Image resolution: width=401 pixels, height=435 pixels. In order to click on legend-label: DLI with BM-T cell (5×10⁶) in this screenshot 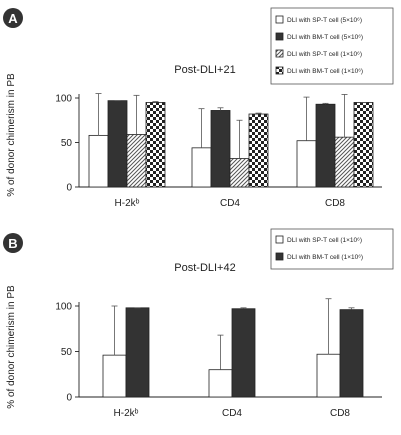, I will do `click(325, 37)`.